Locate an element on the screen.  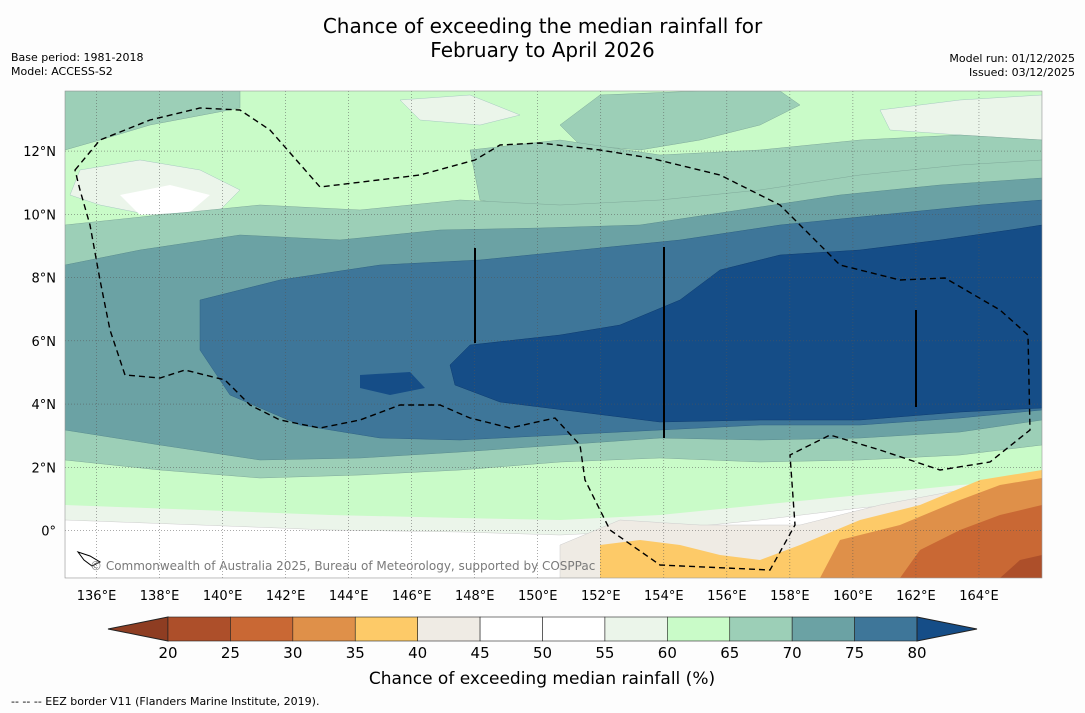
meta-left: Base period: 1981-2018 Model: ACCESS-S2 is located at coordinates (77, 65).